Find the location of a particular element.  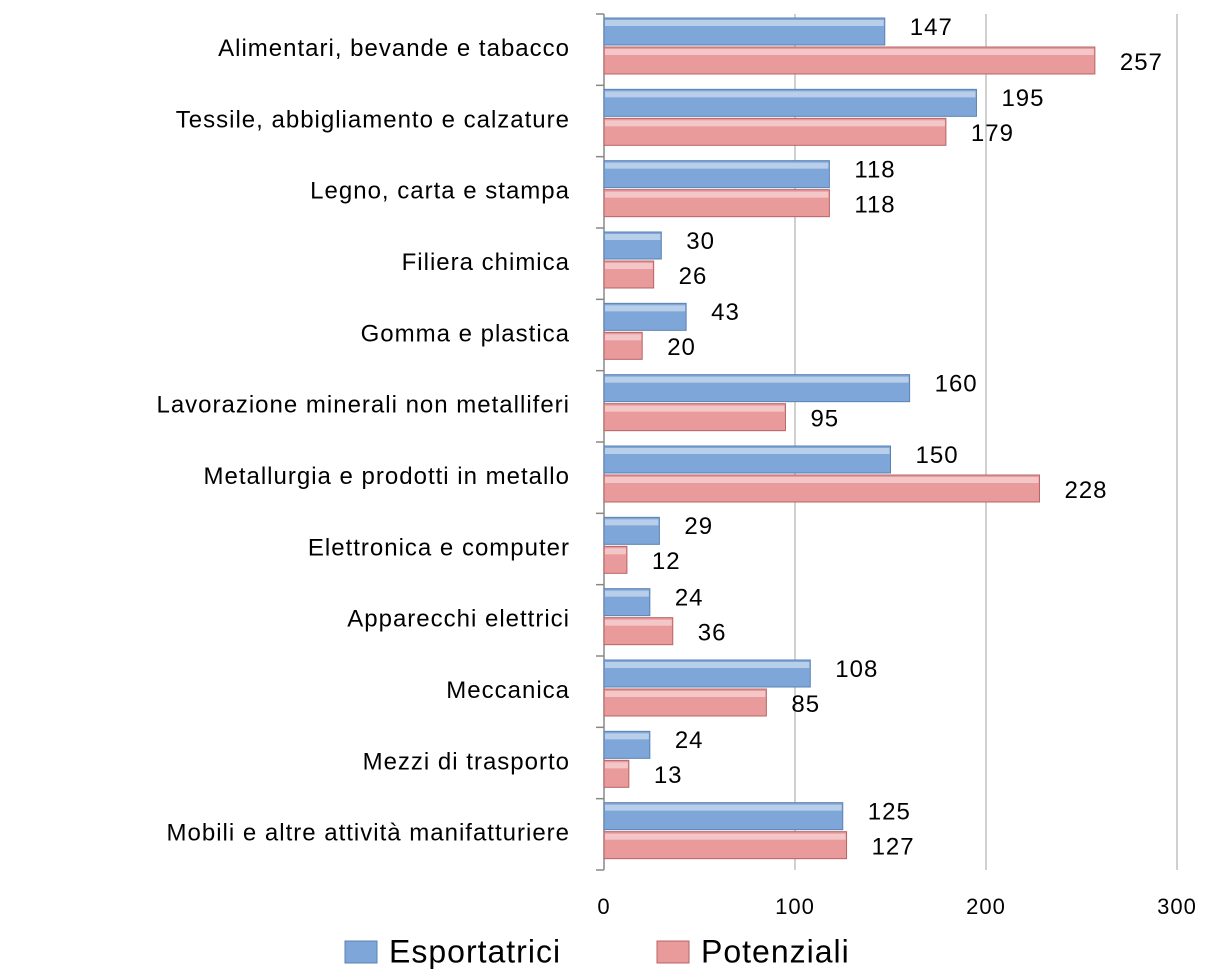

y-tick-label: Gomma e plastica is located at coordinates (465, 333).